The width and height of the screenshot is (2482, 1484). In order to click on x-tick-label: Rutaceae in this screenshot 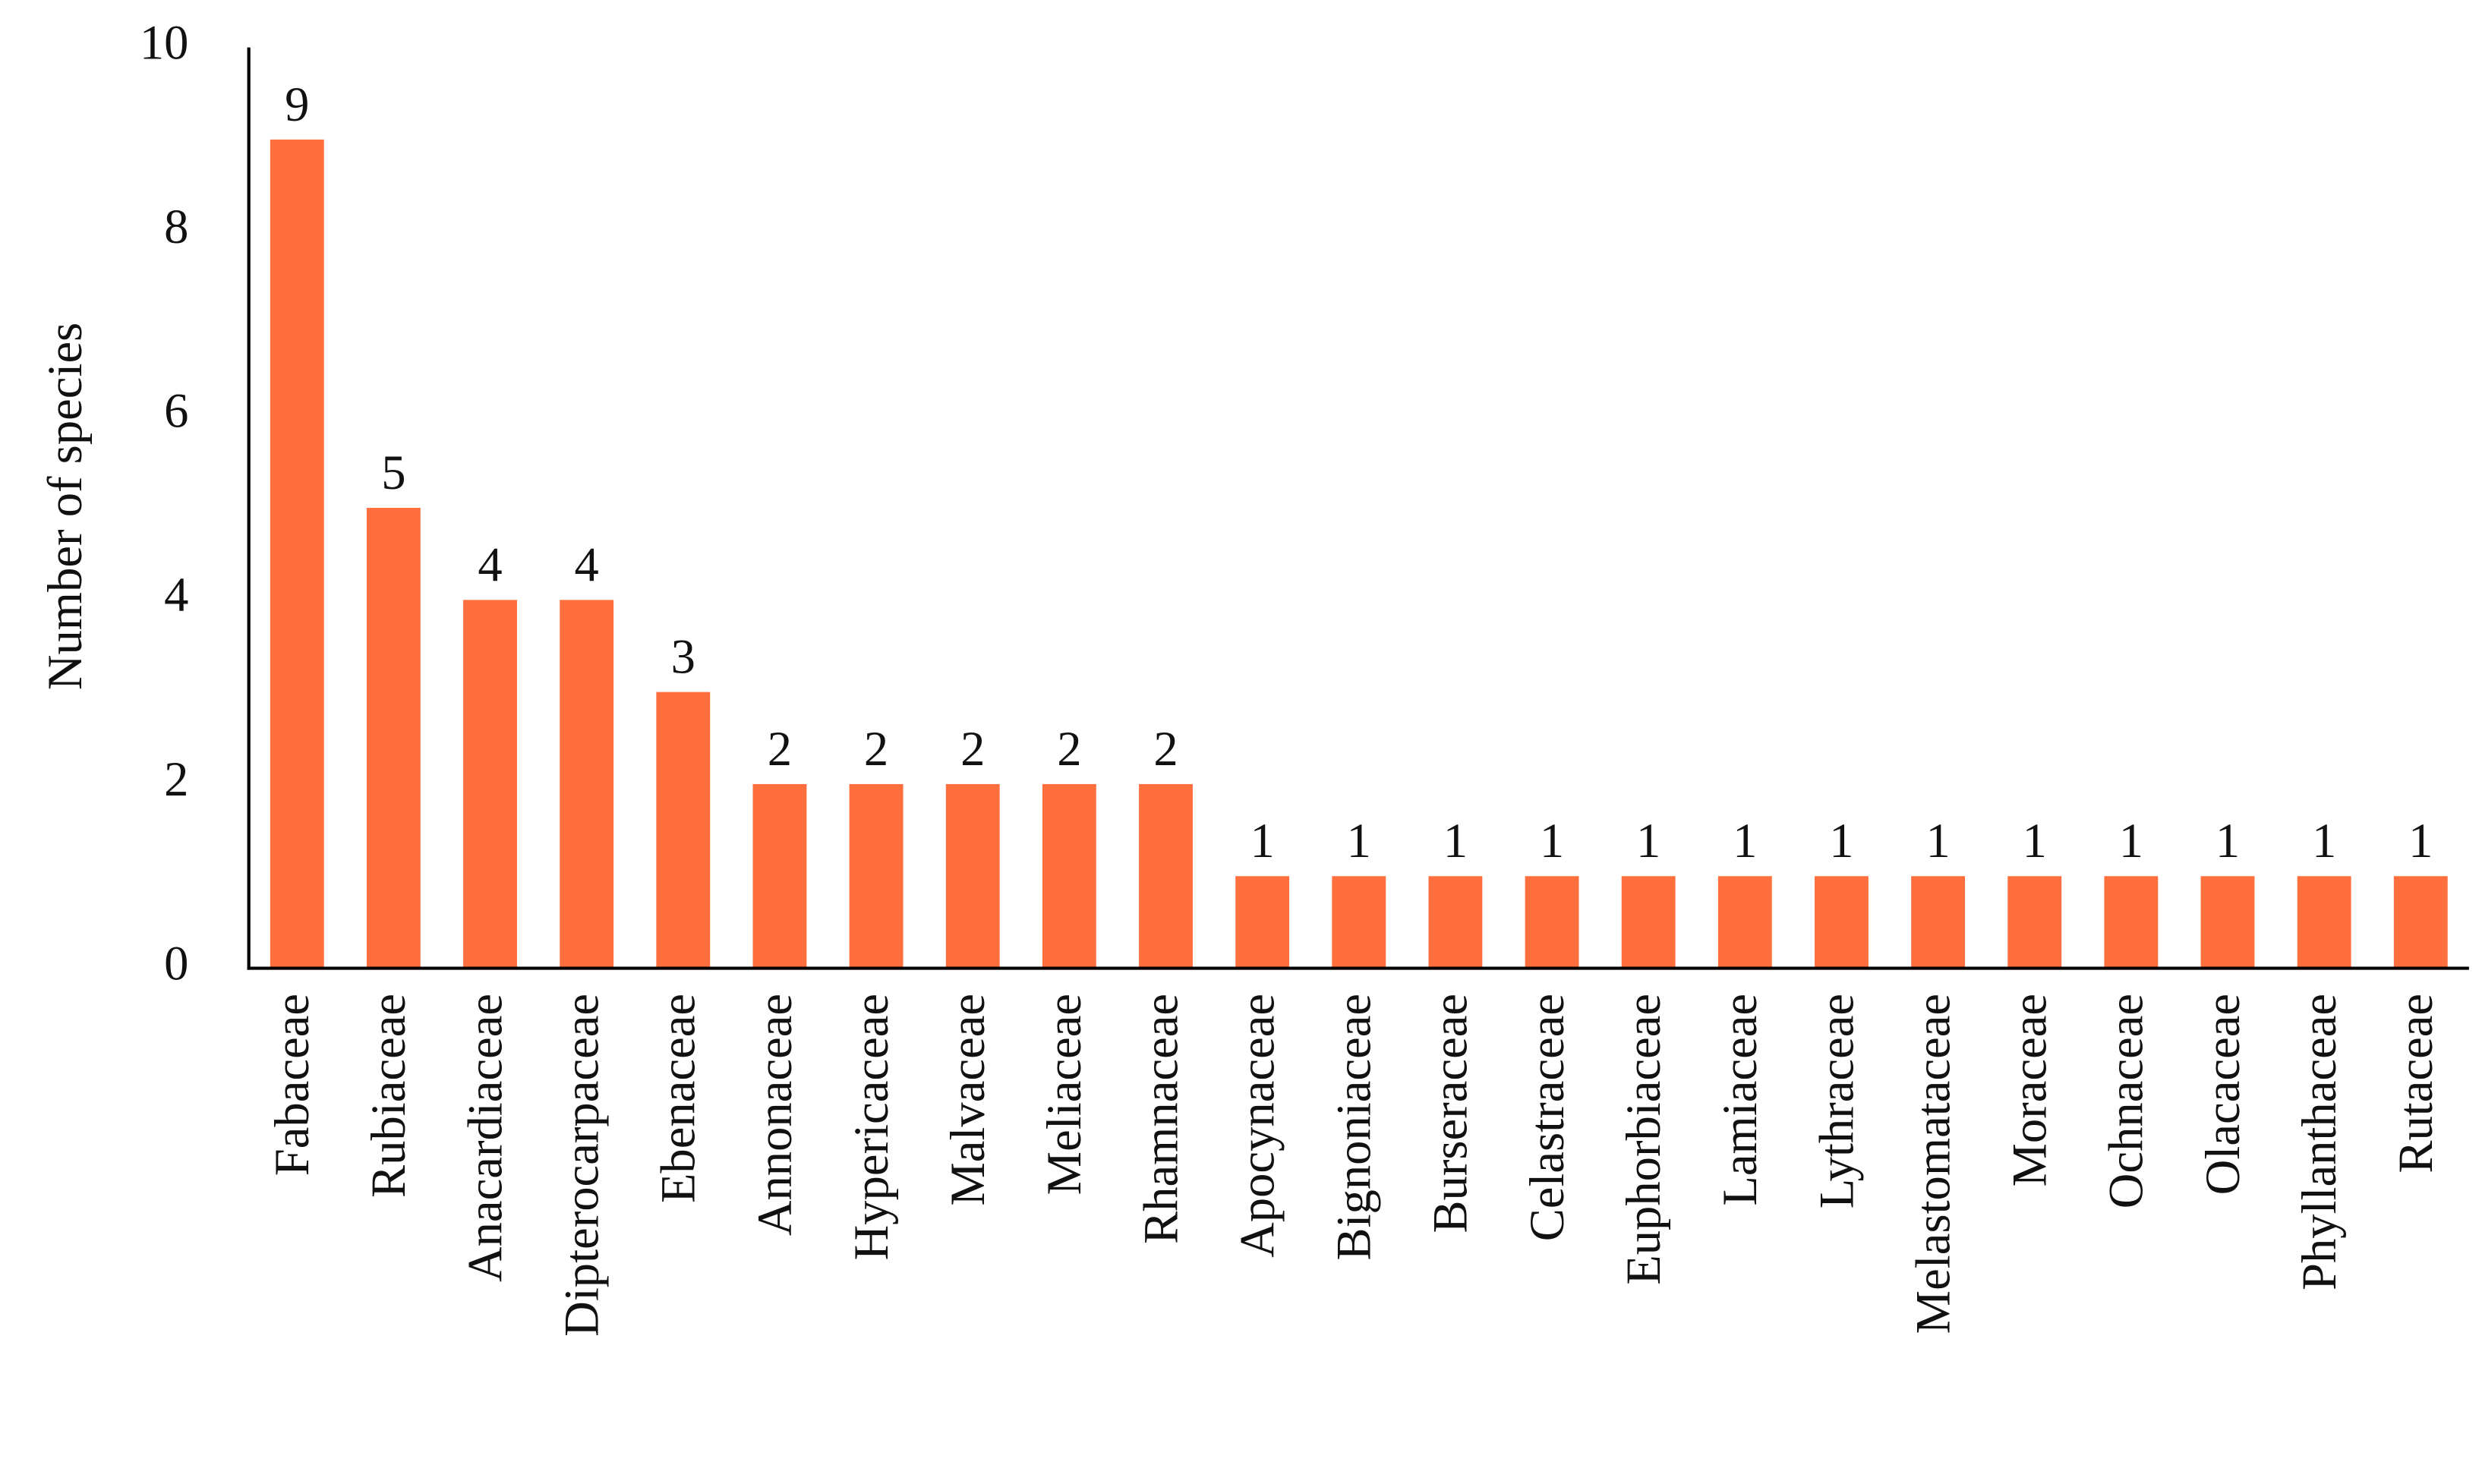, I will do `click(2415, 1084)`.